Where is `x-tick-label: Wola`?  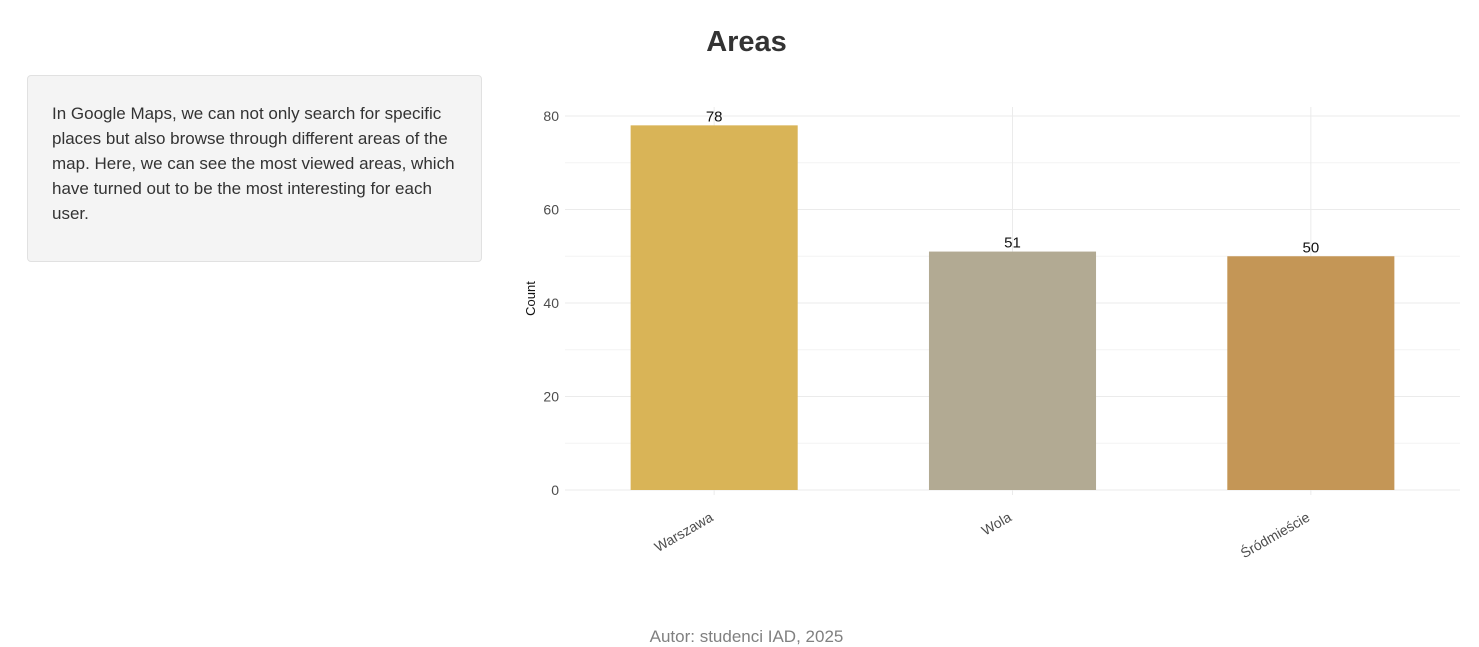 x-tick-label: Wola is located at coordinates (997, 524).